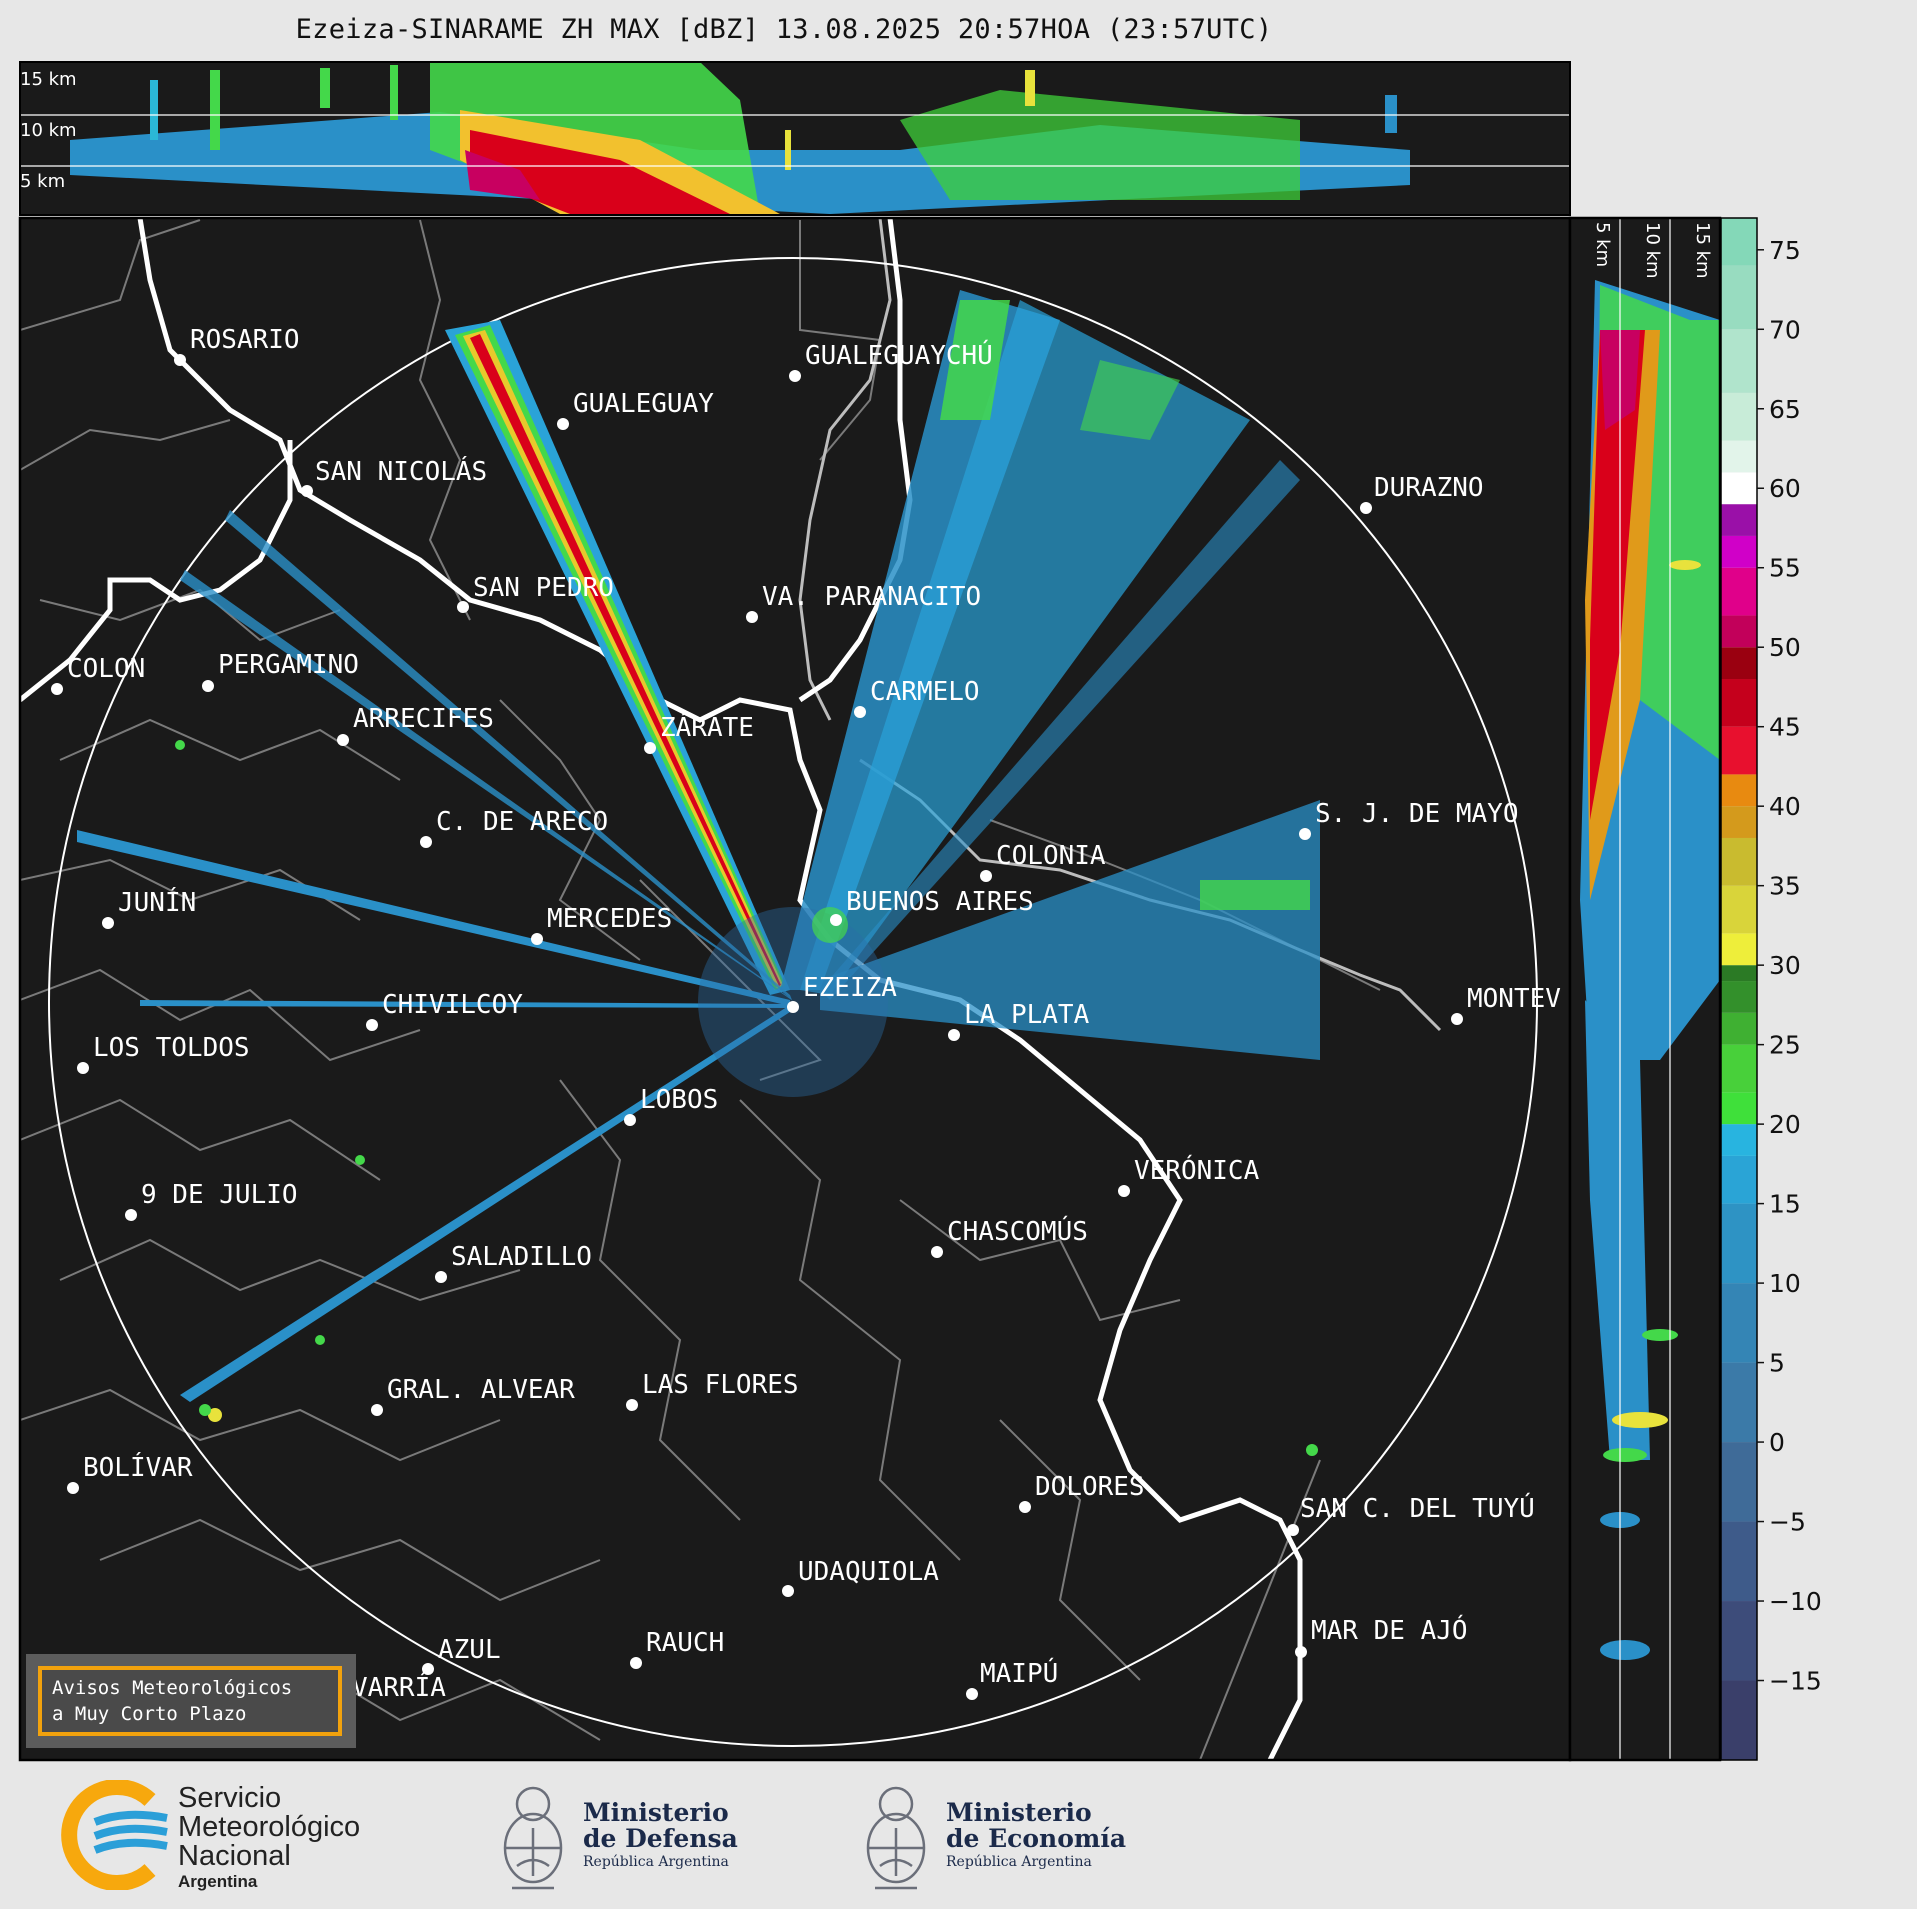 Image resolution: width=1917 pixels, height=1909 pixels. What do you see at coordinates (850, 988) in the screenshot?
I see `city-label: EZEIZA` at bounding box center [850, 988].